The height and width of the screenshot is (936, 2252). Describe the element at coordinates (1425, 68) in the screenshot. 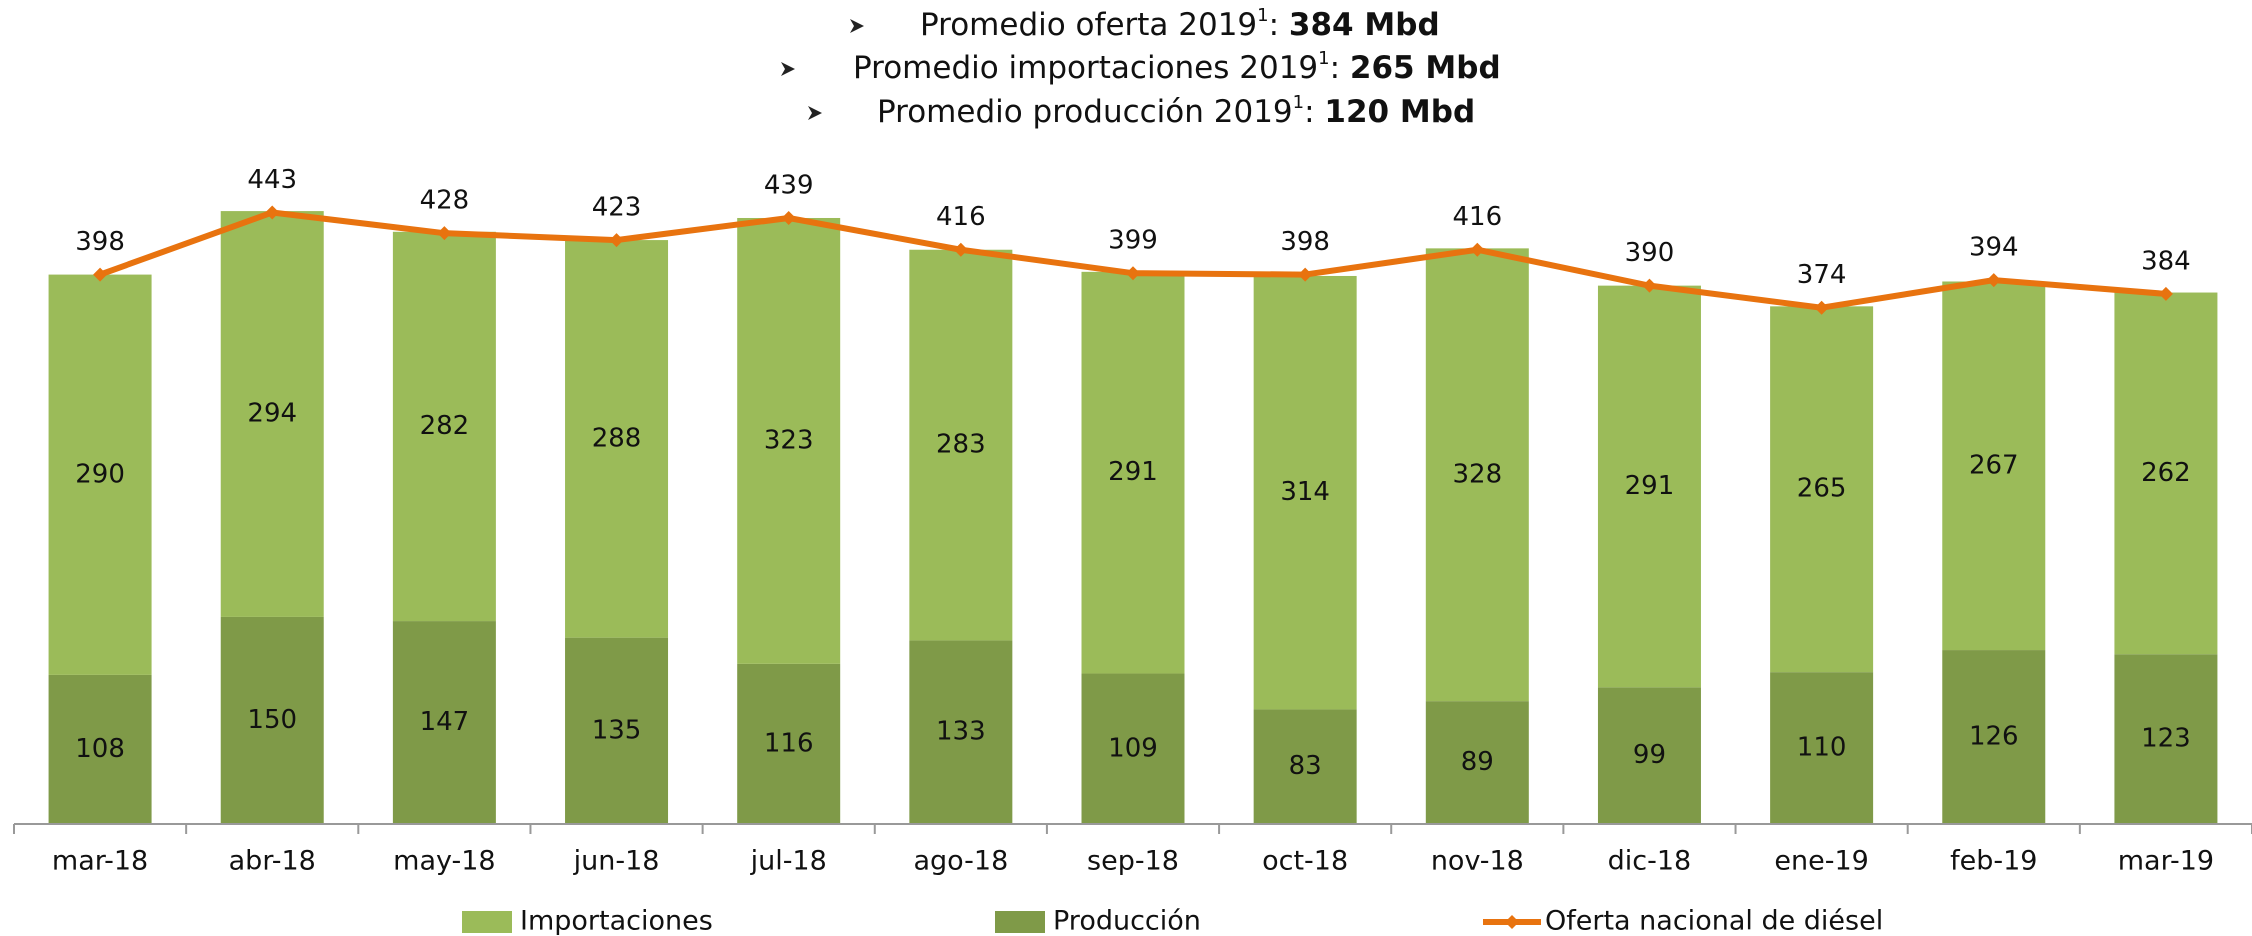

I see `header-value: 265 Mbd` at that location.